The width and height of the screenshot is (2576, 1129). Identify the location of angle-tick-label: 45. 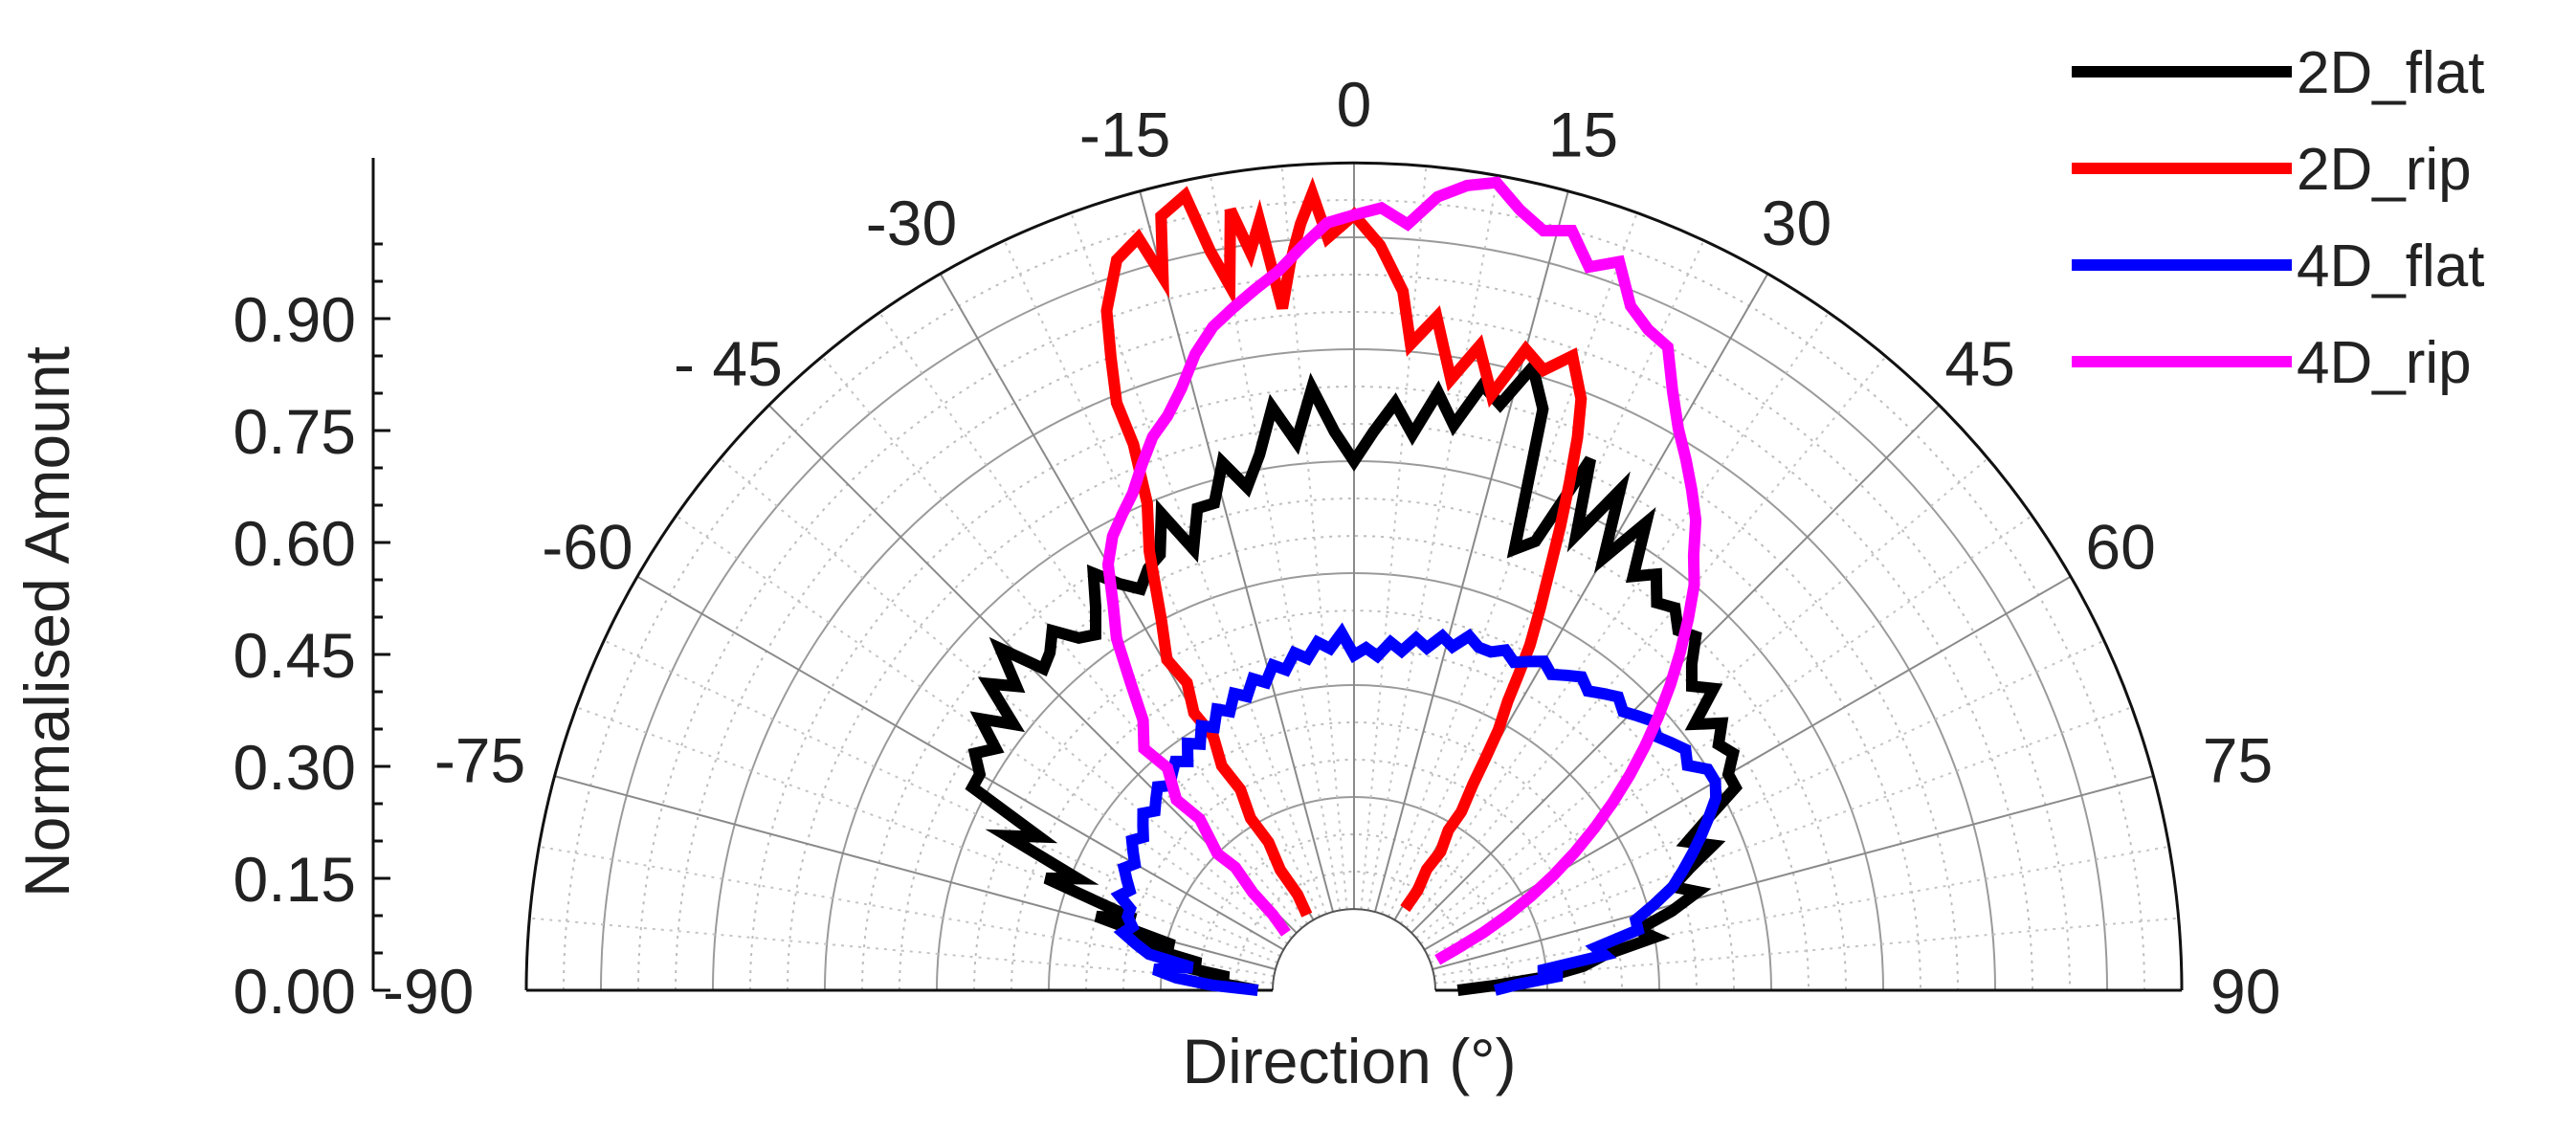
(1979, 363).